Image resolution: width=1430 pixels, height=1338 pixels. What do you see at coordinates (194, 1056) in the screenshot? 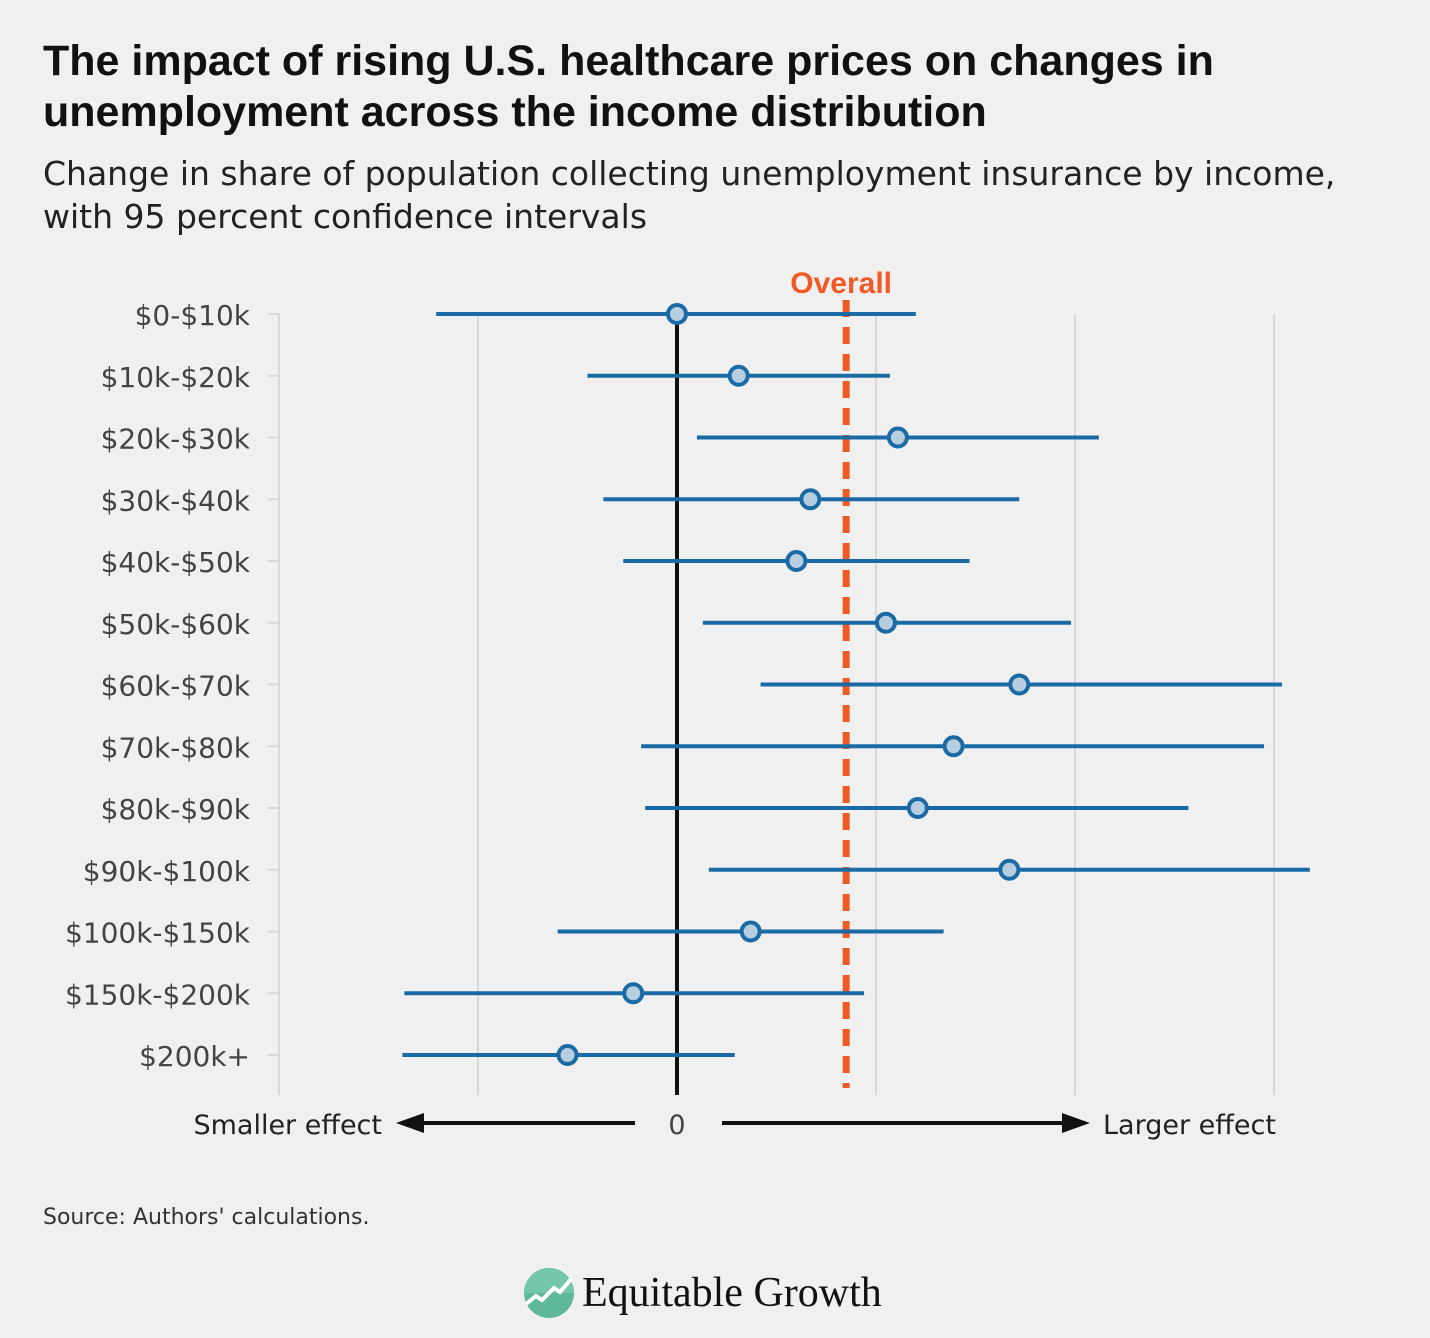
I see `y-tick-label: $200k+` at bounding box center [194, 1056].